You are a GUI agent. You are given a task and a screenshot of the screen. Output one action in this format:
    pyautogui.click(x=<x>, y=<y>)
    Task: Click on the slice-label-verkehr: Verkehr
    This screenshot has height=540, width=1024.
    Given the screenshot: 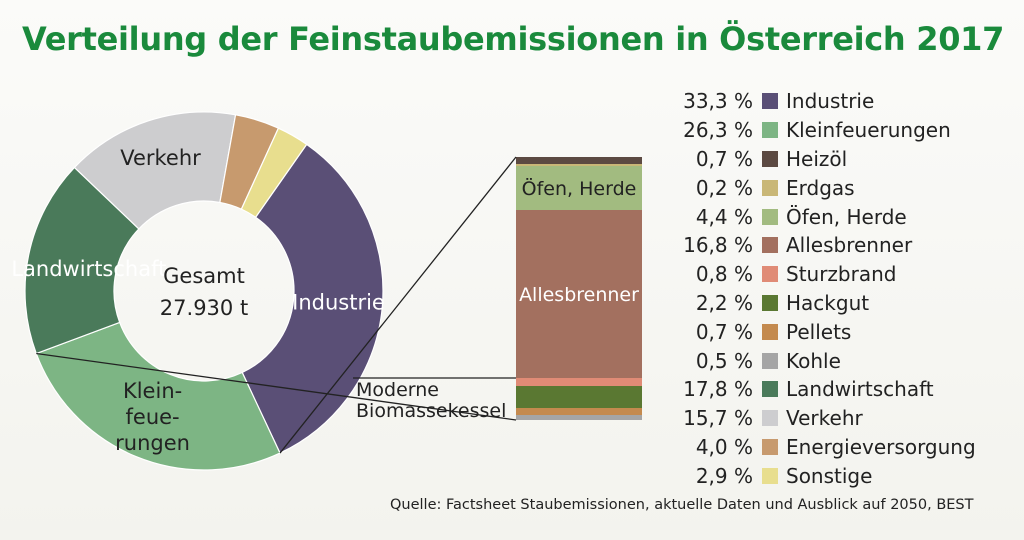 What is the action you would take?
    pyautogui.click(x=160, y=158)
    